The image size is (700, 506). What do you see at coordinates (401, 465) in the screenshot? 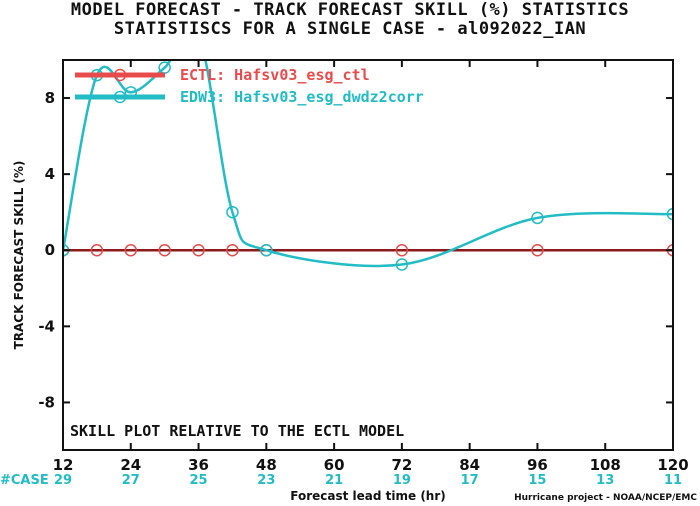
I see `x-tick-label: 72` at bounding box center [401, 465].